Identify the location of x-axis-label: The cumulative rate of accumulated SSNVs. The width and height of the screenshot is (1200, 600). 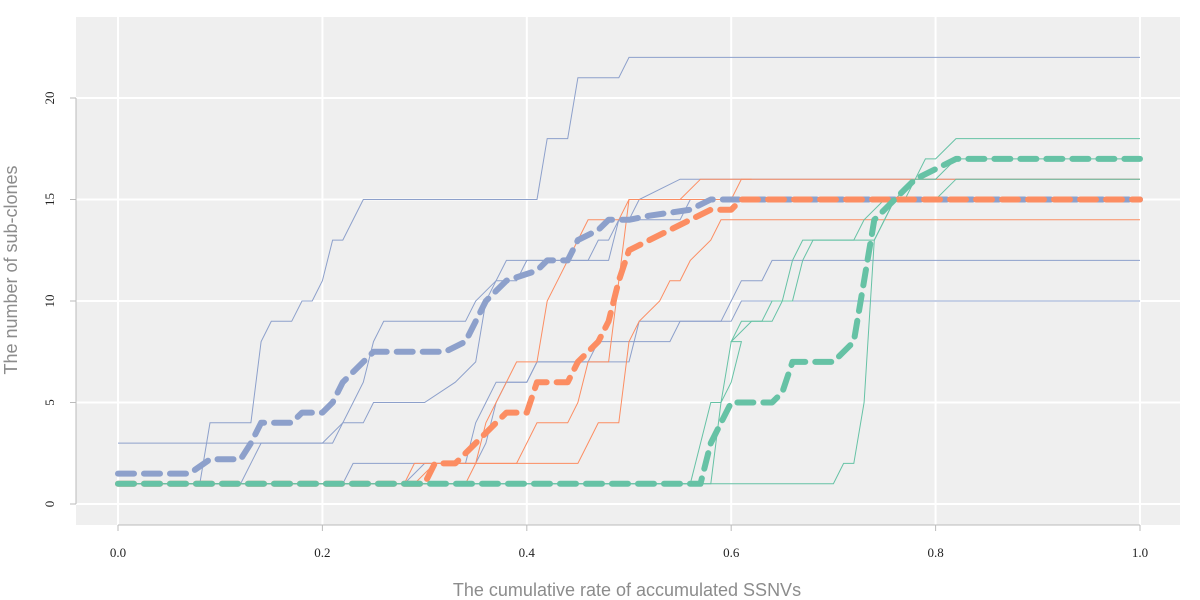
(627, 590).